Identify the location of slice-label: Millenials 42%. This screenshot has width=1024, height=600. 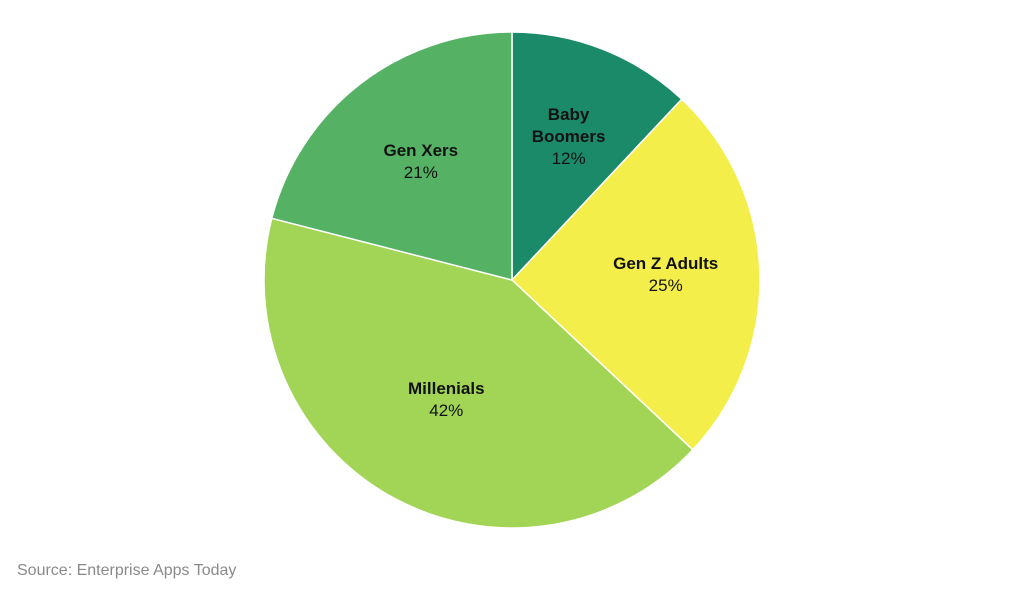
(446, 399).